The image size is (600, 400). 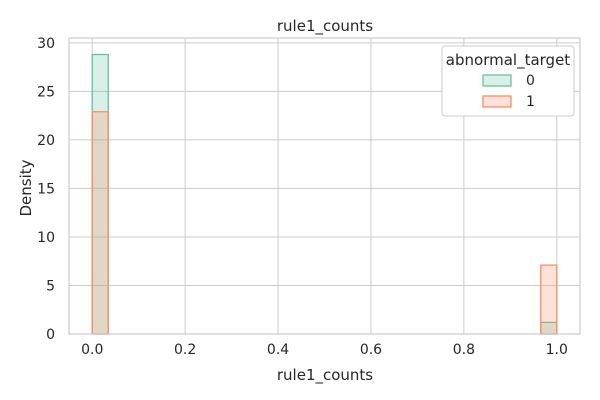 I want to click on legend-box, so click(x=508, y=81).